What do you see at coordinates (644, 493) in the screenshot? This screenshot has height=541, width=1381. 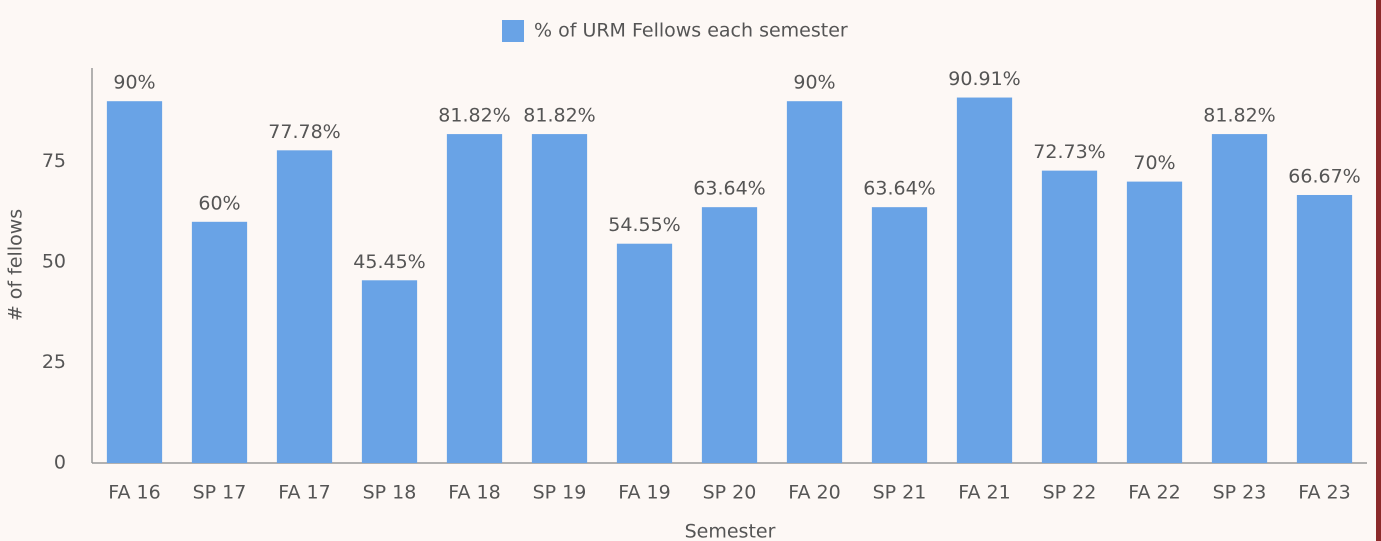 I see `x-tick-label: FA 19` at bounding box center [644, 493].